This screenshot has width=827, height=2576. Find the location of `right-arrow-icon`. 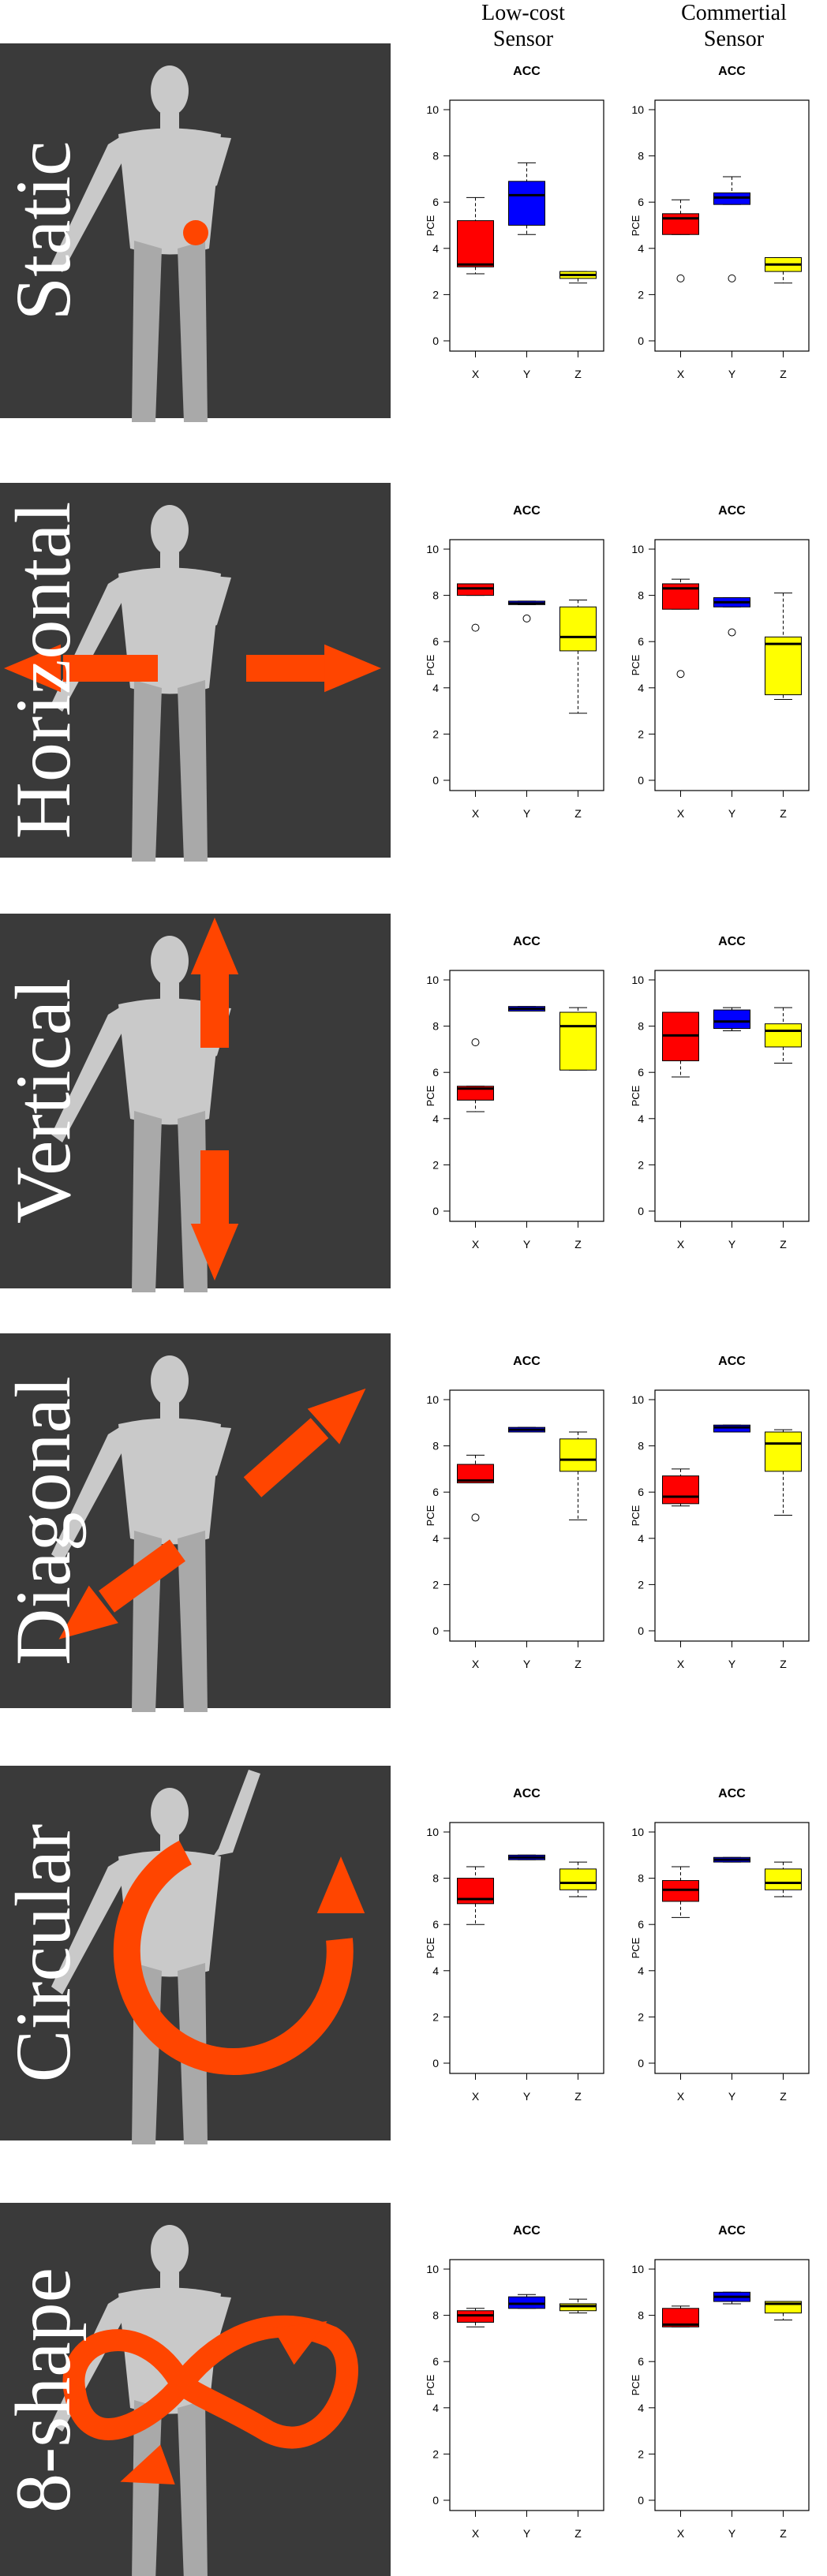

right-arrow-icon is located at coordinates (353, 668).